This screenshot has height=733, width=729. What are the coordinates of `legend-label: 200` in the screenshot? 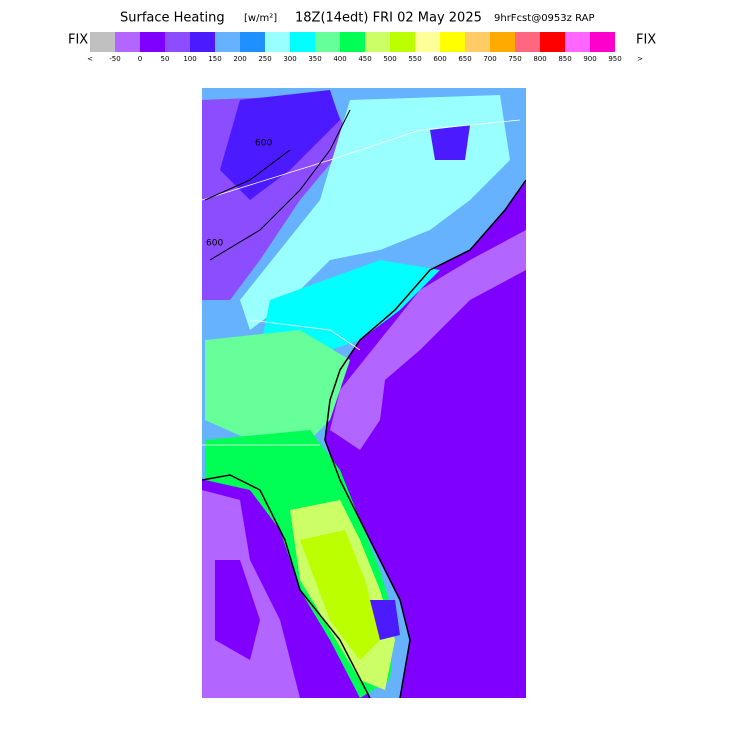 It's located at (239, 59).